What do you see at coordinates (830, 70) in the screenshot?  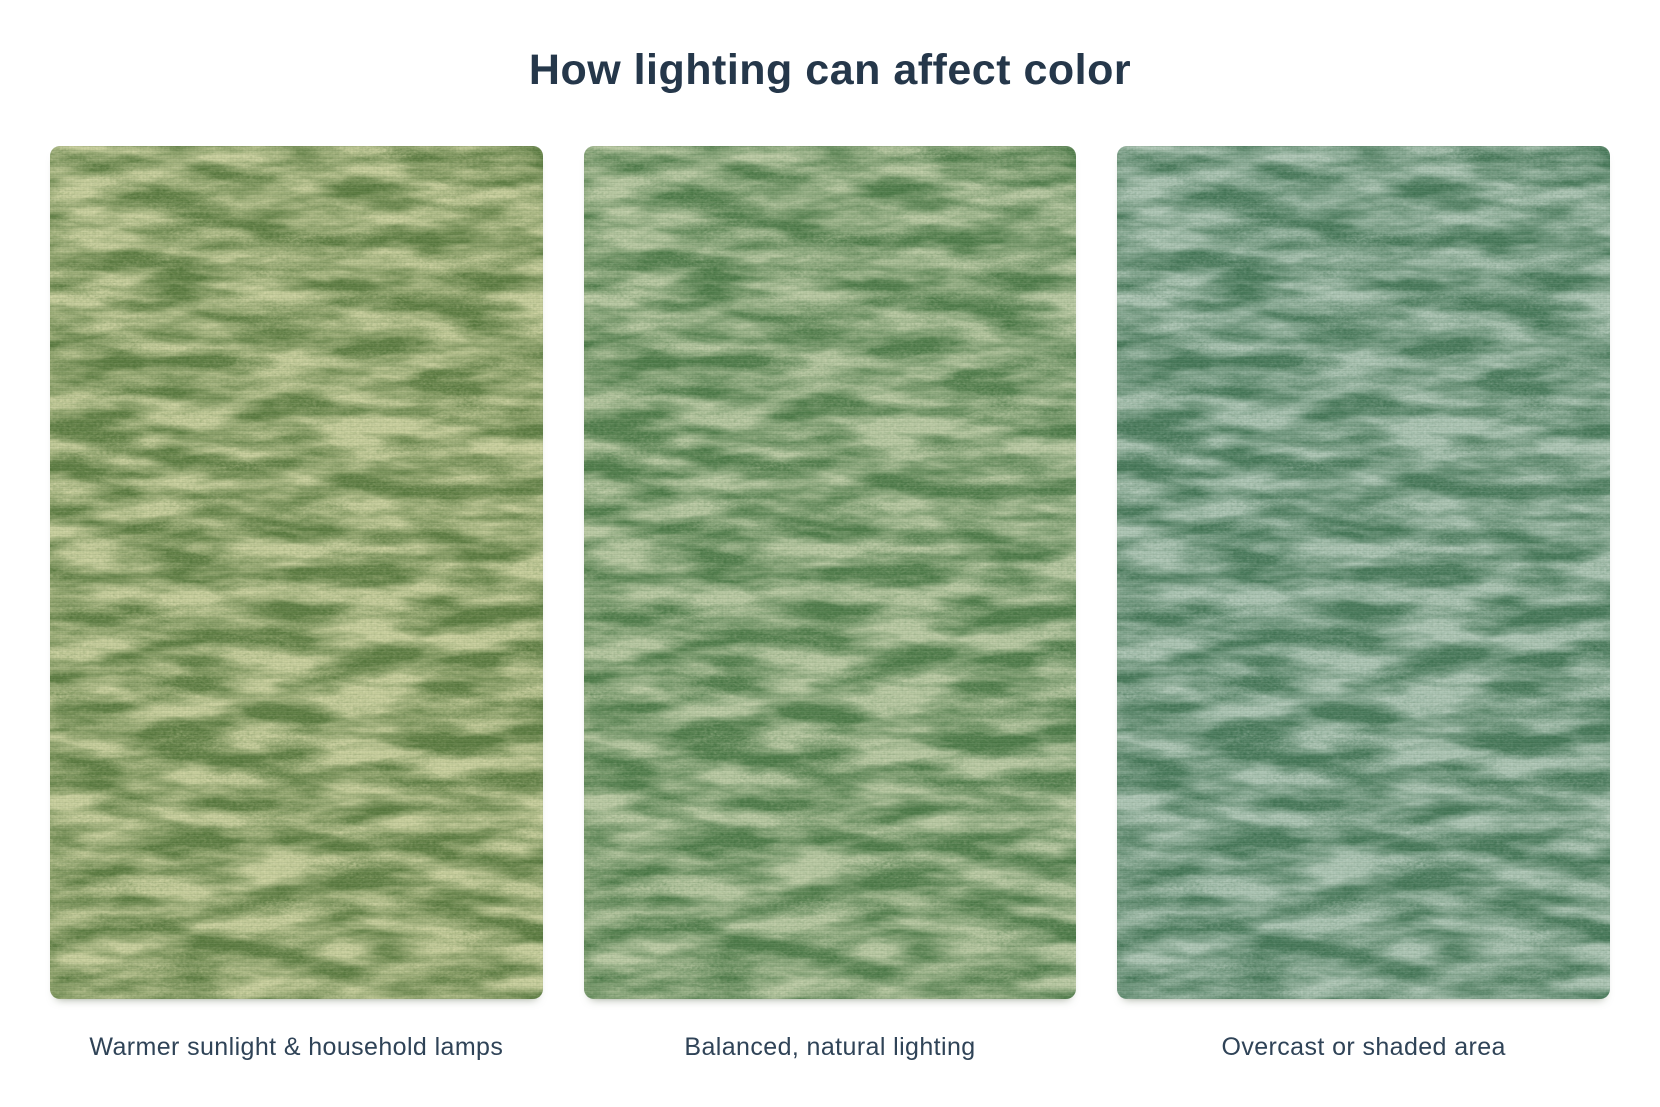 I see `page-title: How lighting can affect color` at bounding box center [830, 70].